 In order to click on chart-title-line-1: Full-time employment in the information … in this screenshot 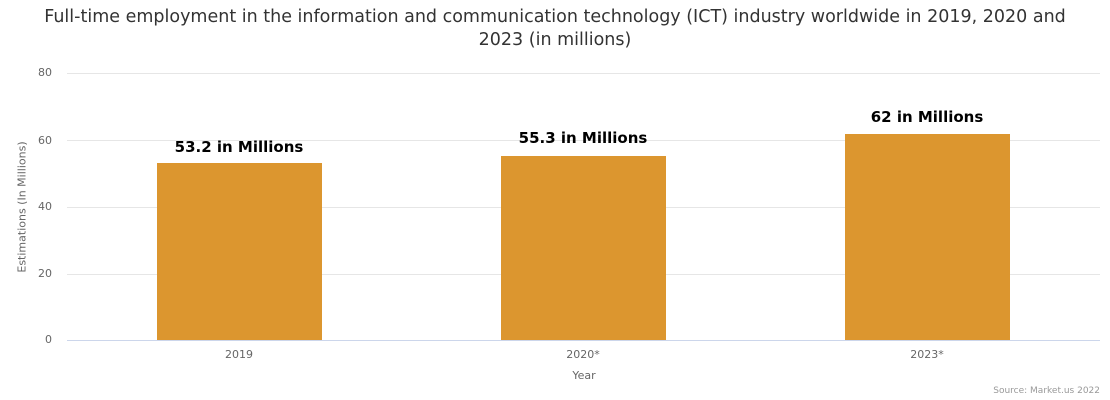, I will do `click(555, 17)`.